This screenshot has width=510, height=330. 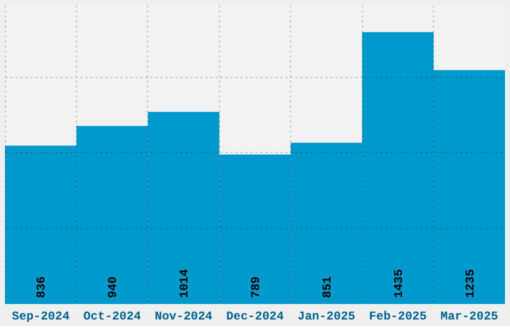 What do you see at coordinates (327, 287) in the screenshot?
I see `data-label: 851` at bounding box center [327, 287].